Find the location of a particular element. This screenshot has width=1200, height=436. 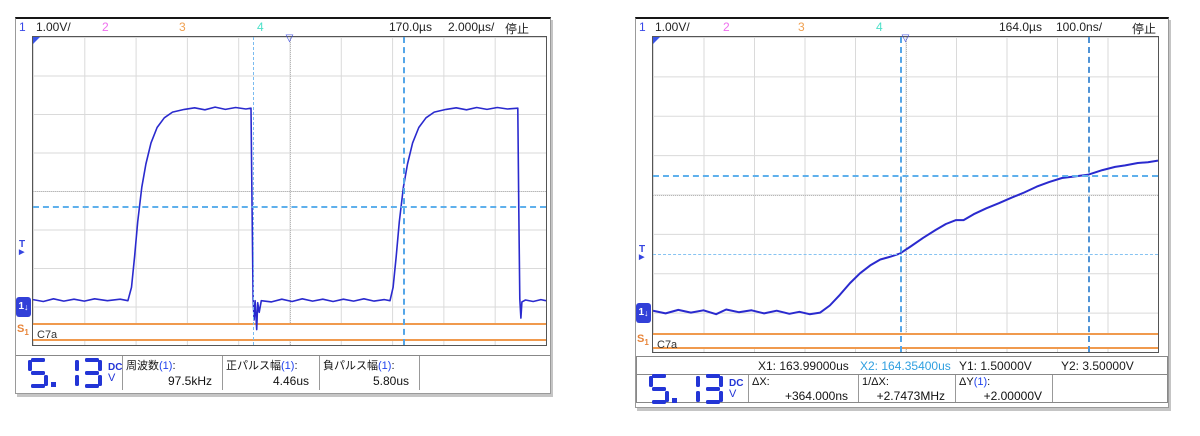

inverse-delta-x-result: 1/ΔX: +2.7473MHz is located at coordinates (906, 389).